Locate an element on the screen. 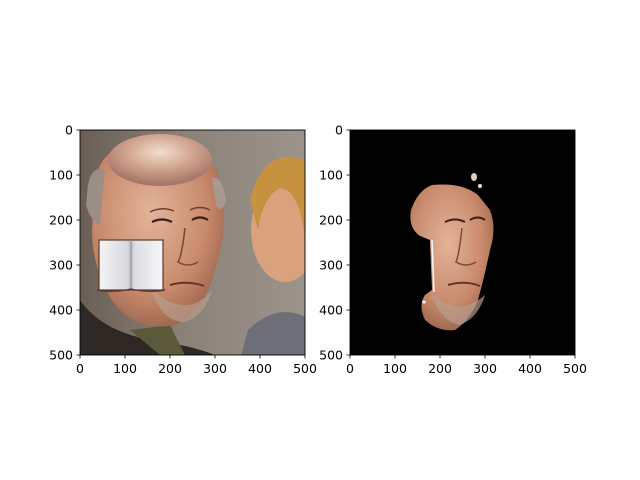 This screenshot has height=480, width=640. photo-ytick-label: 400 is located at coordinates (61, 310).